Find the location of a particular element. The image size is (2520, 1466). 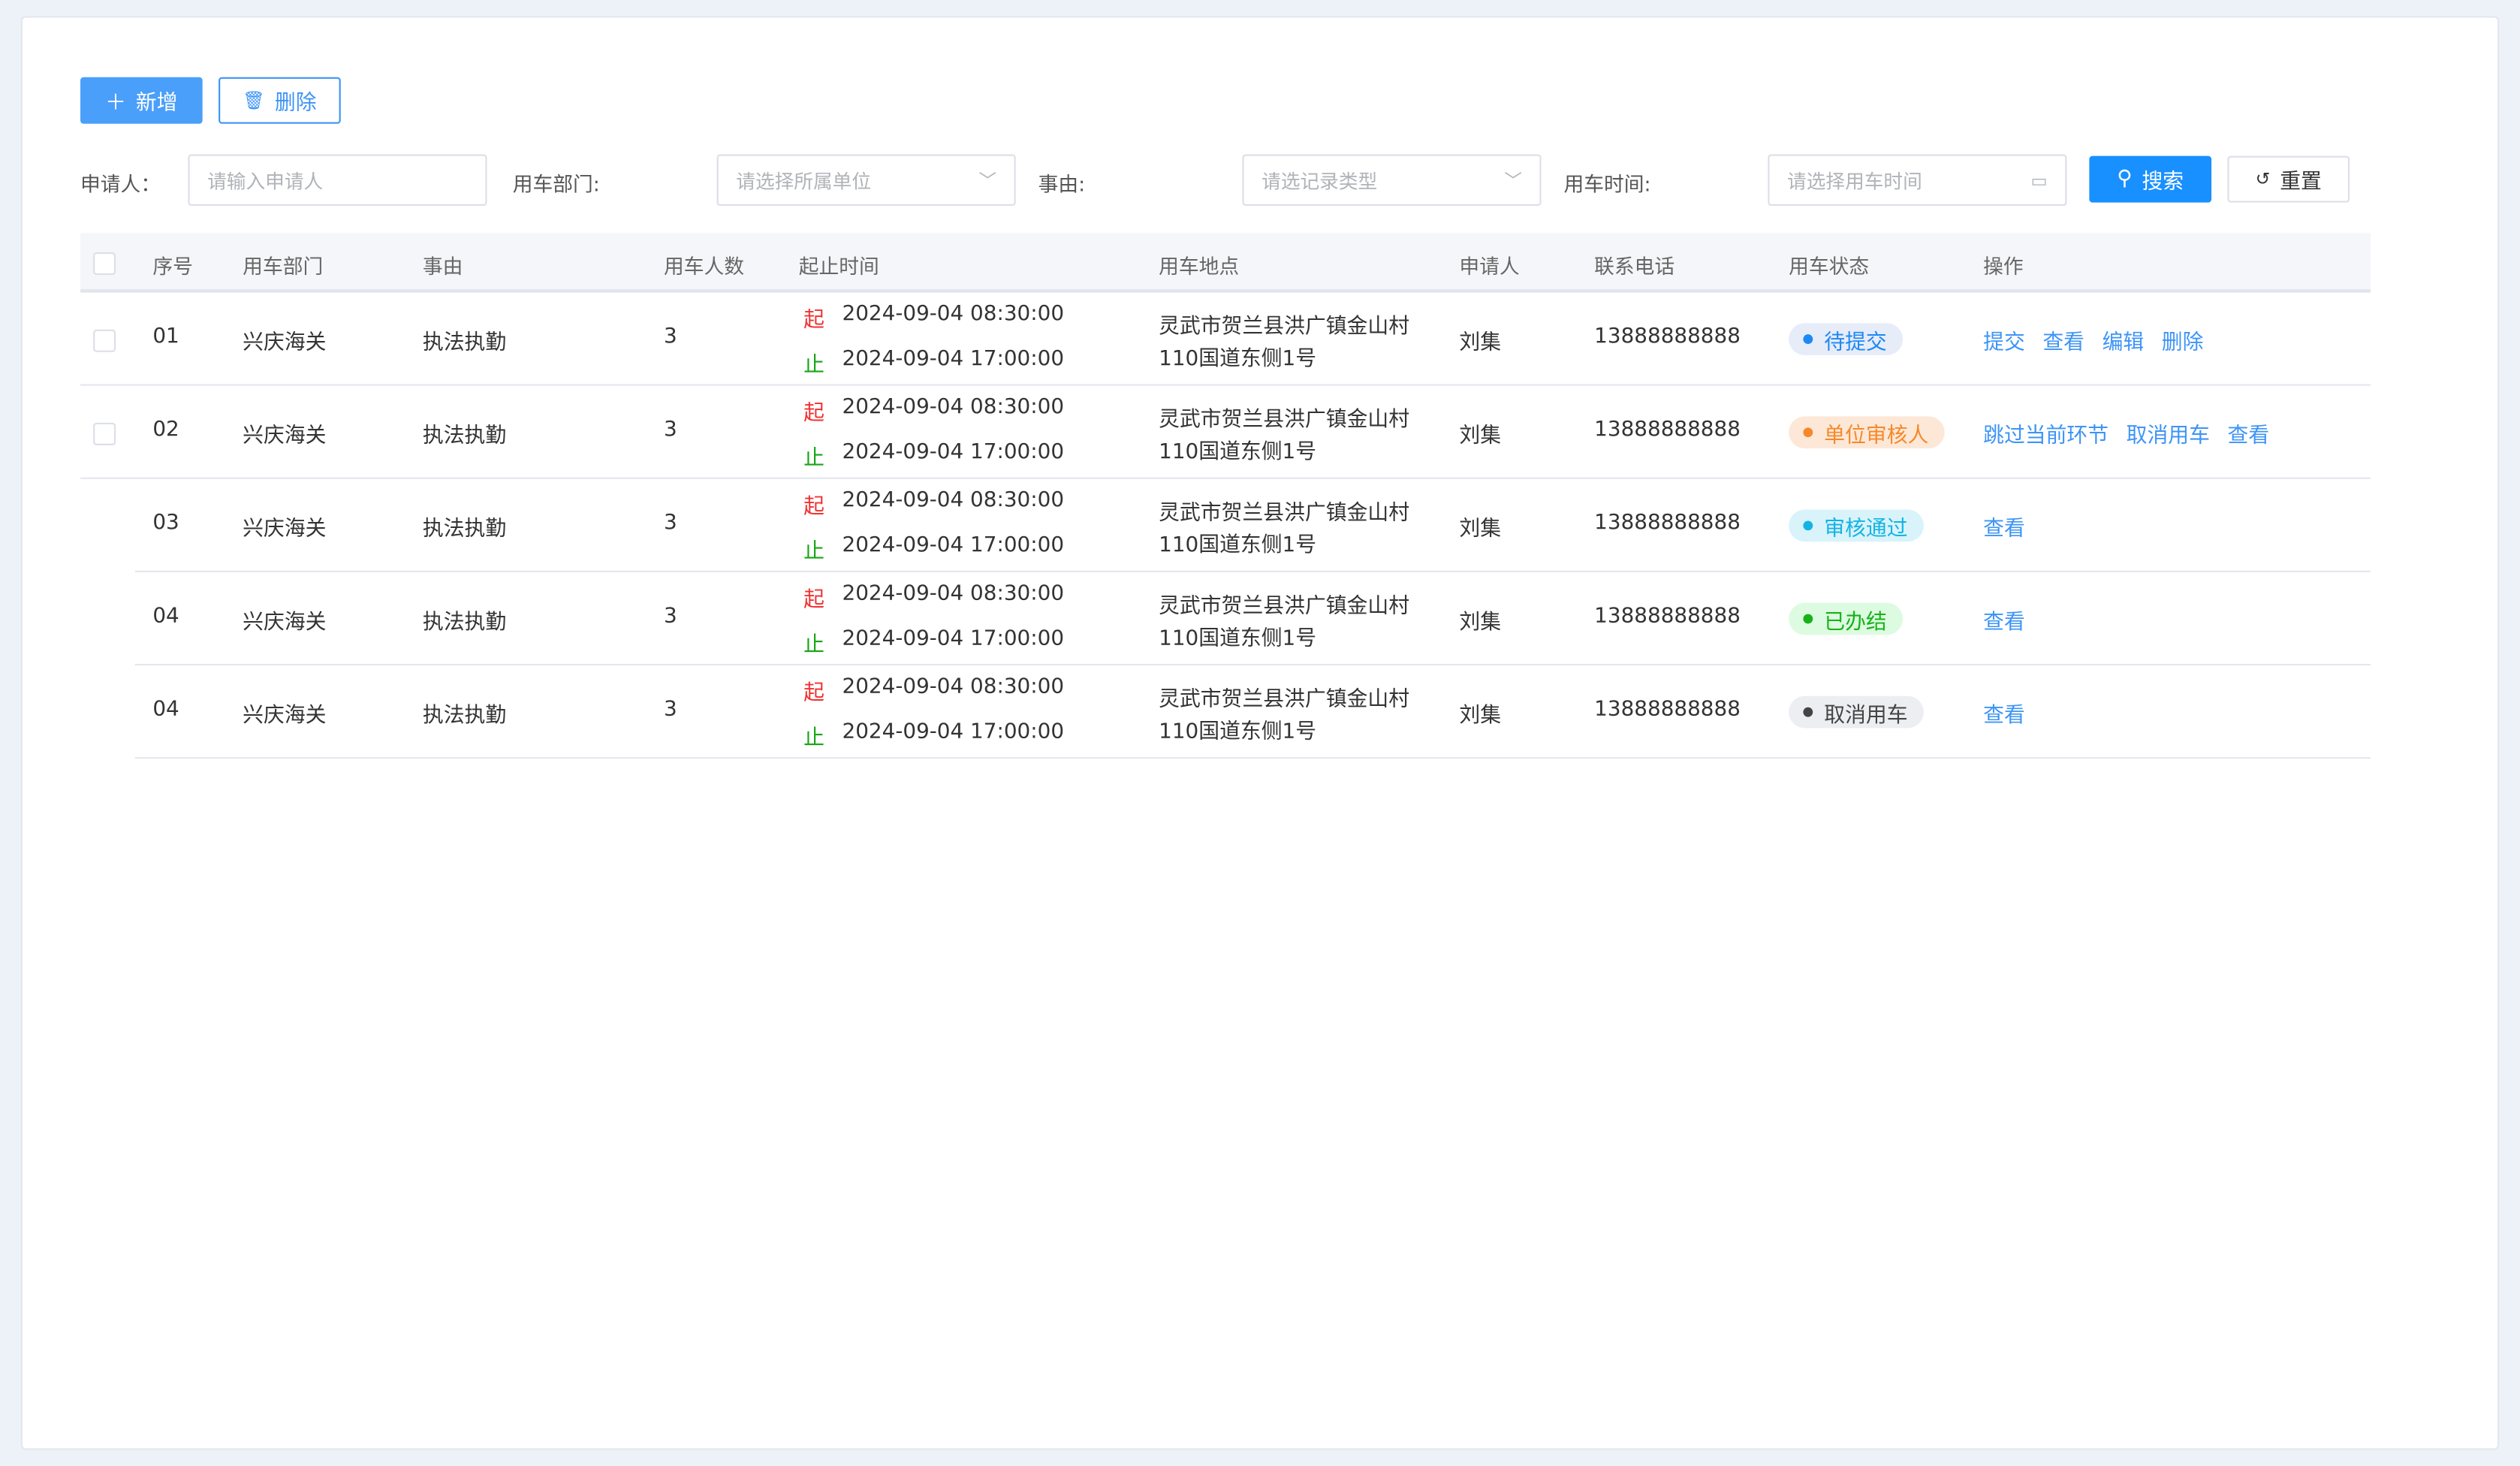

select-all-checkbox is located at coordinates (104, 263).